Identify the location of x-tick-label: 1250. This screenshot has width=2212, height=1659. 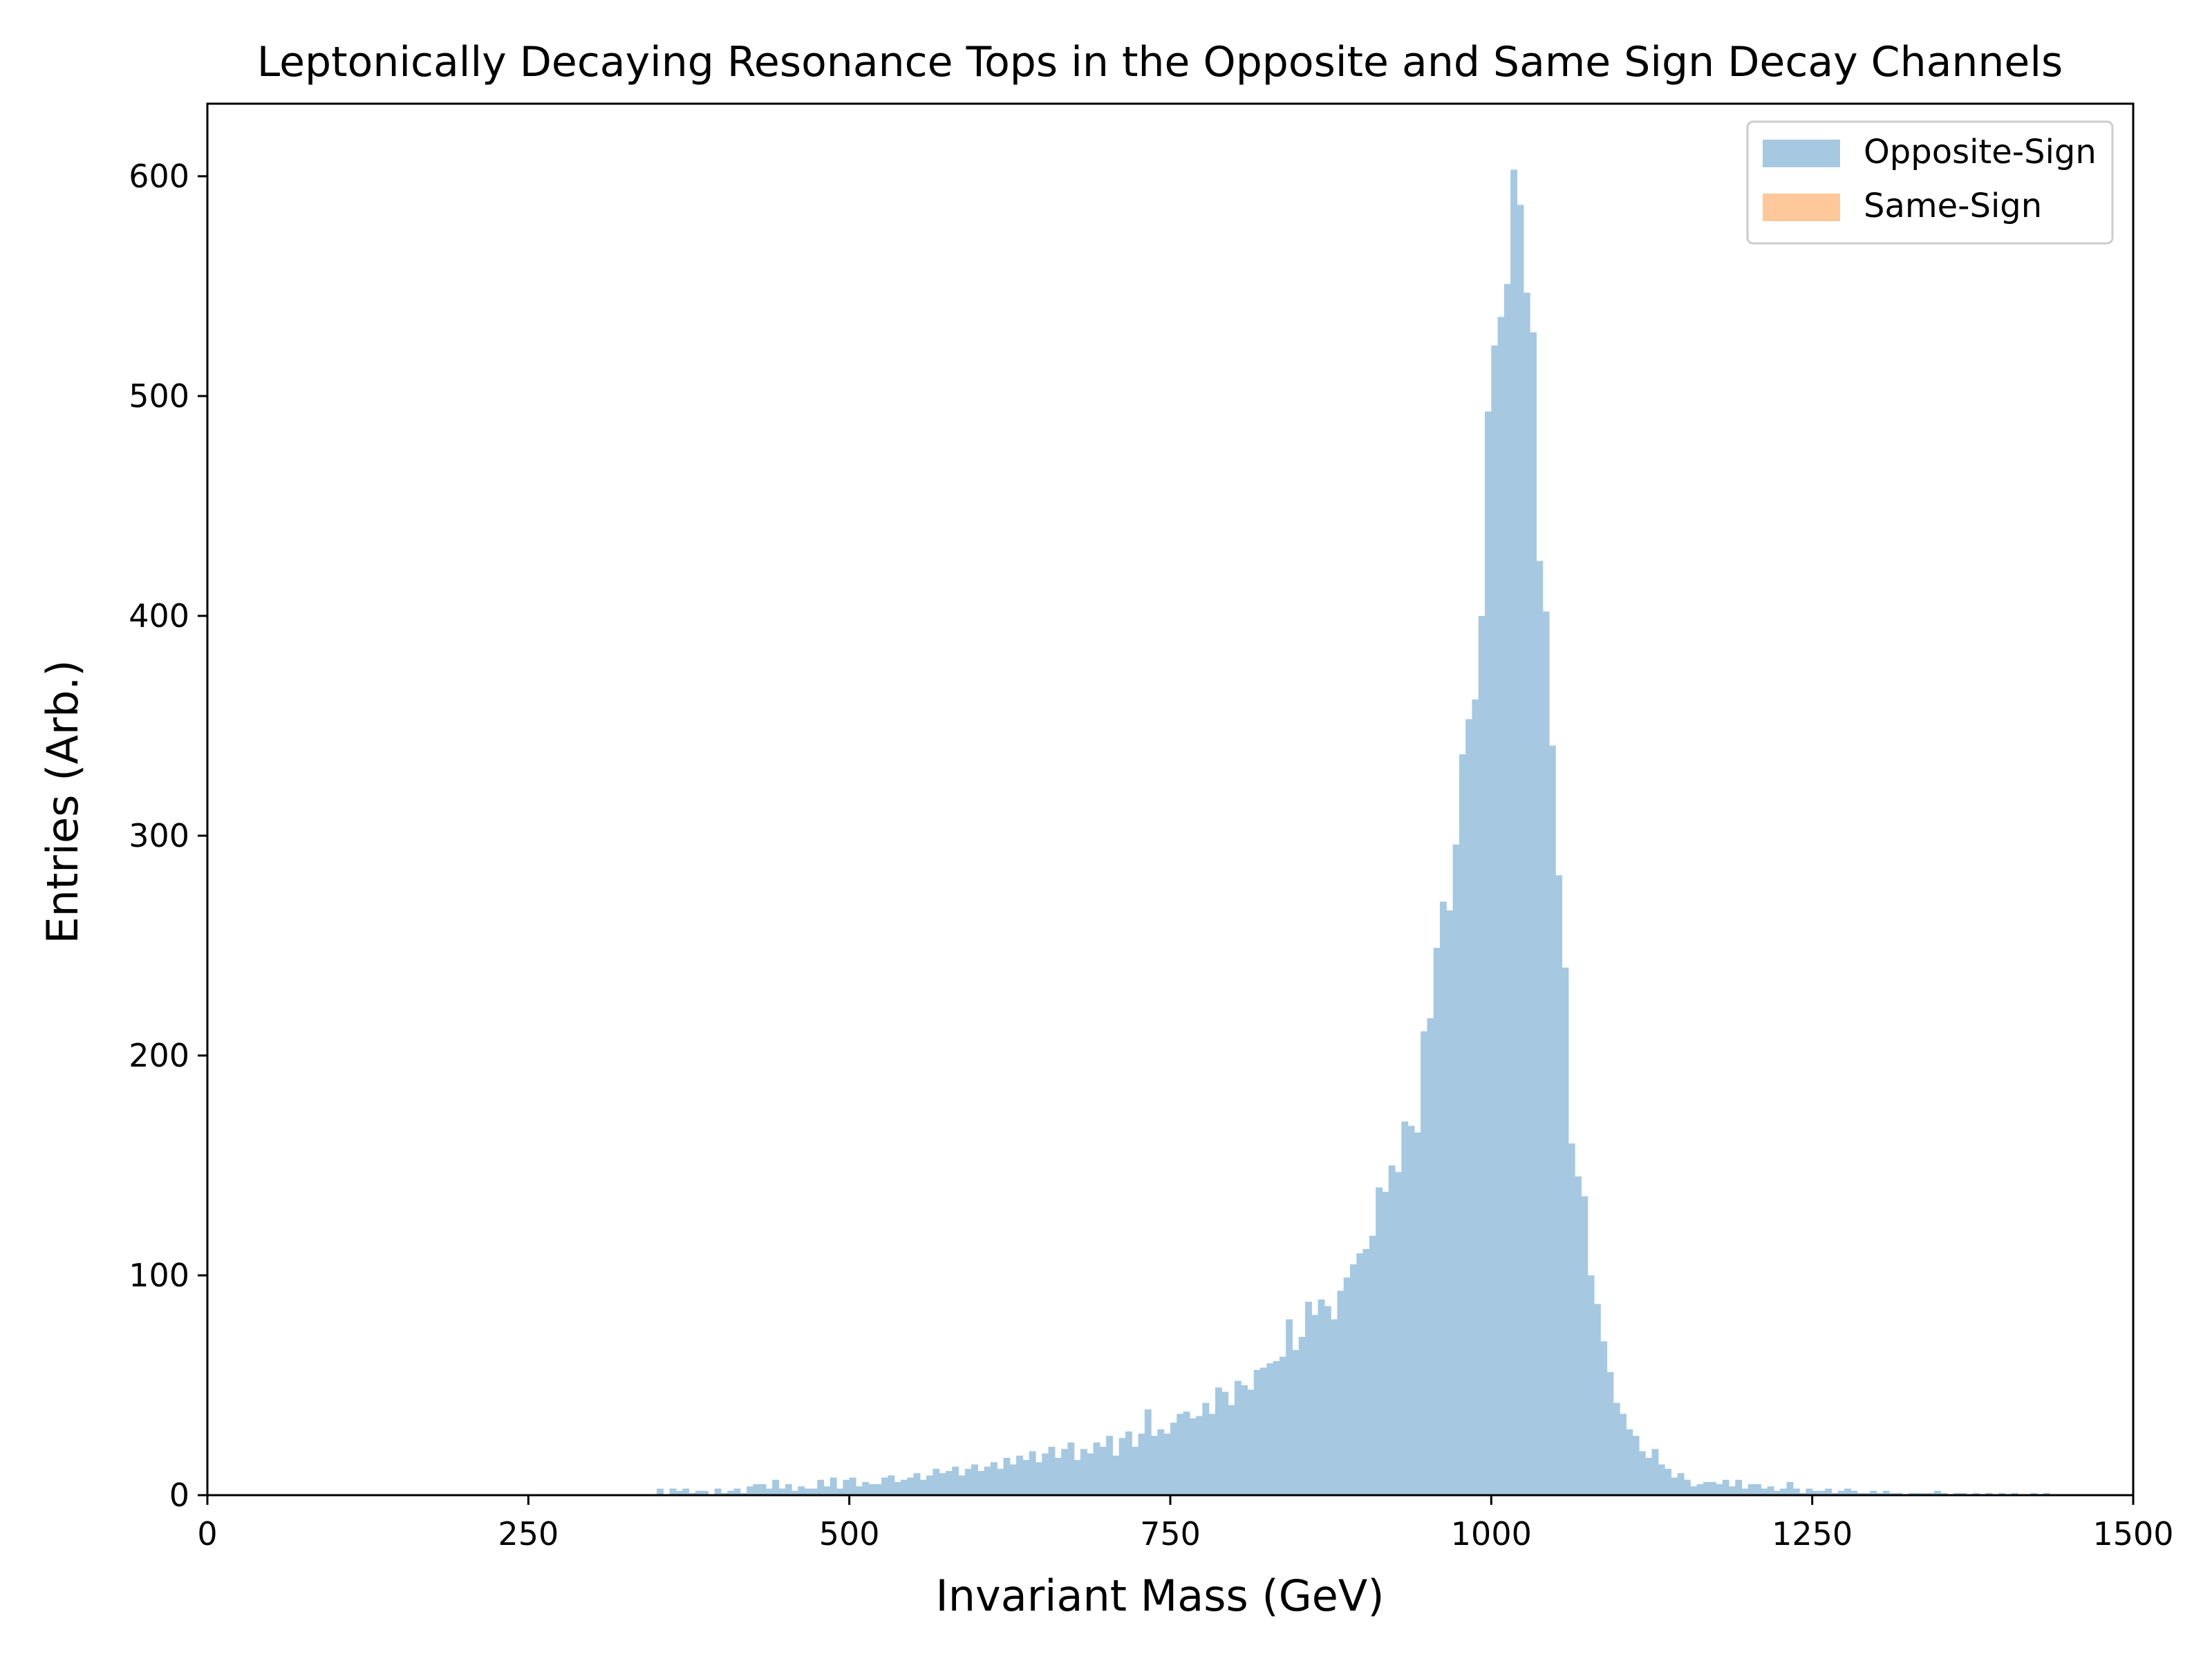
(1812, 1534).